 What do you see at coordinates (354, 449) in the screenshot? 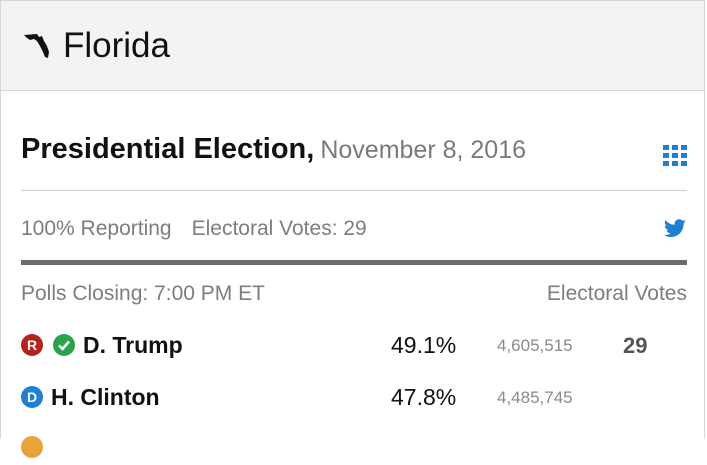
I see `candidate-row-partial` at bounding box center [354, 449].